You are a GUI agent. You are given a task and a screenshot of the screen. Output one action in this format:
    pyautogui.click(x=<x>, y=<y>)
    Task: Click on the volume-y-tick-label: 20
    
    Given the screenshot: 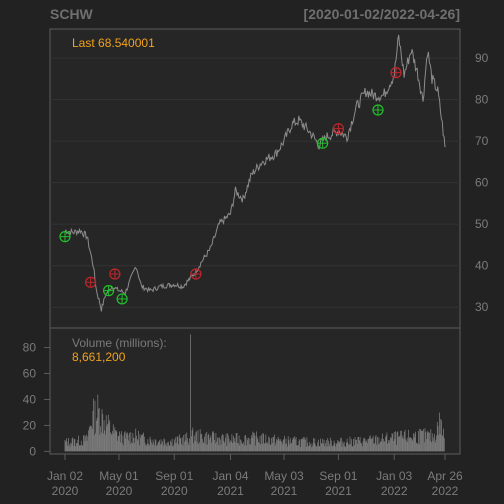 What is the action you would take?
    pyautogui.click(x=30, y=425)
    